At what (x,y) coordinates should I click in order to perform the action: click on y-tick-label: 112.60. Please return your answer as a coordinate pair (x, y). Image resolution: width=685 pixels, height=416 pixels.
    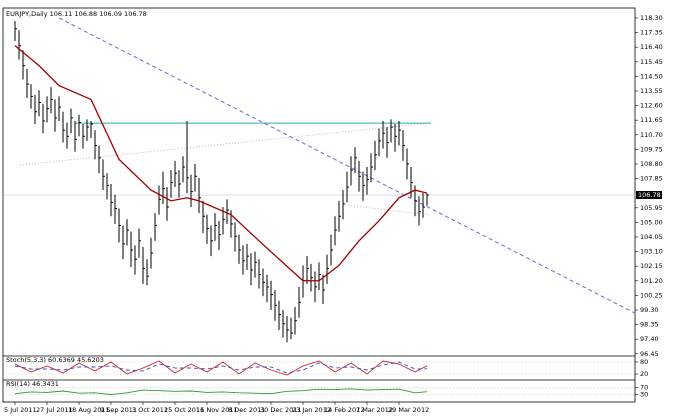
    Looking at the image, I should click on (651, 106).